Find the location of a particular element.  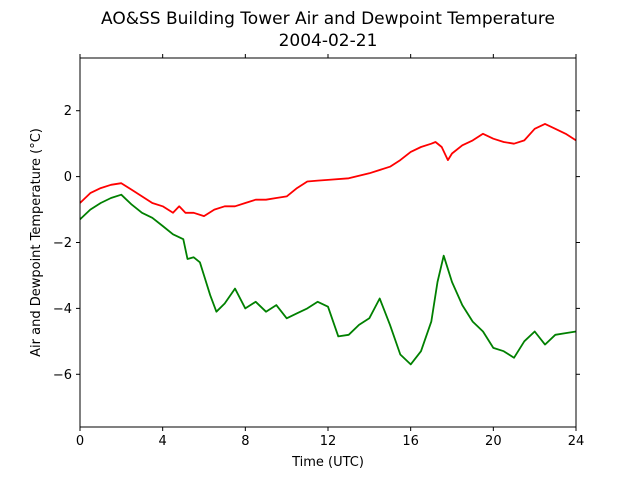

y-tick-label: −2 is located at coordinates (62, 243).